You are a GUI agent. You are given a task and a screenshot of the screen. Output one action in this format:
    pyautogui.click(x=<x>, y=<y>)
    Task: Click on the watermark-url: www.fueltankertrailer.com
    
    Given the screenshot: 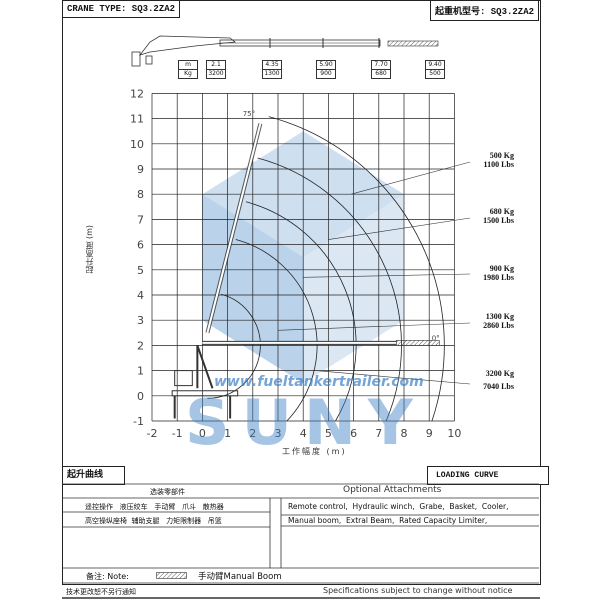 What is the action you would take?
    pyautogui.click(x=319, y=382)
    